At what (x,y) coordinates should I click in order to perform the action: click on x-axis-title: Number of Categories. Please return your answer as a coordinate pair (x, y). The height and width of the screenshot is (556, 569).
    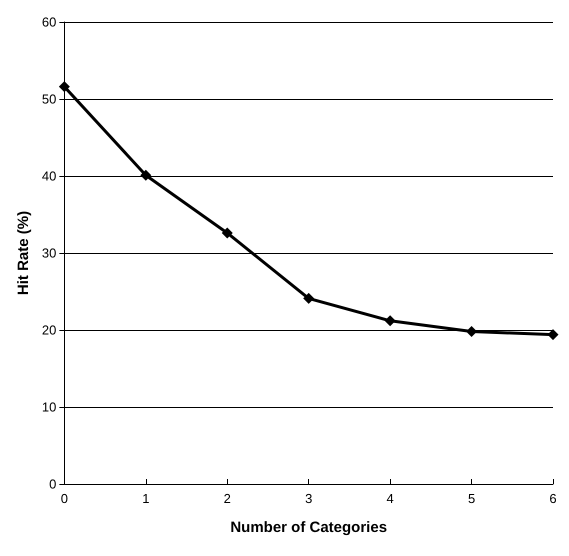
    Looking at the image, I should click on (309, 527).